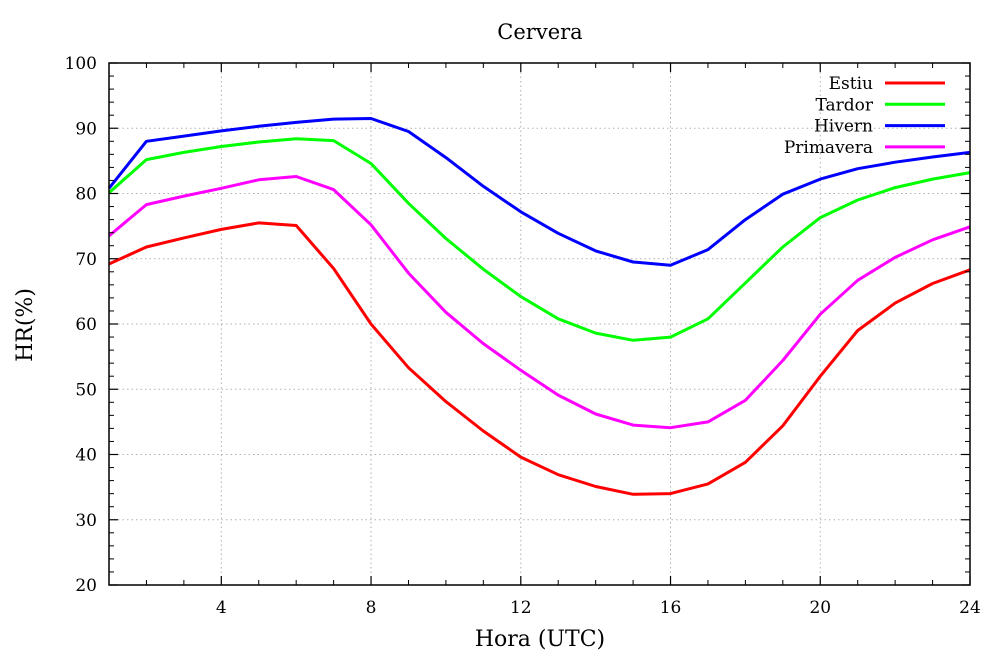 This screenshot has width=1008, height=671. What do you see at coordinates (371, 608) in the screenshot?
I see `x-tick-label: 8` at bounding box center [371, 608].